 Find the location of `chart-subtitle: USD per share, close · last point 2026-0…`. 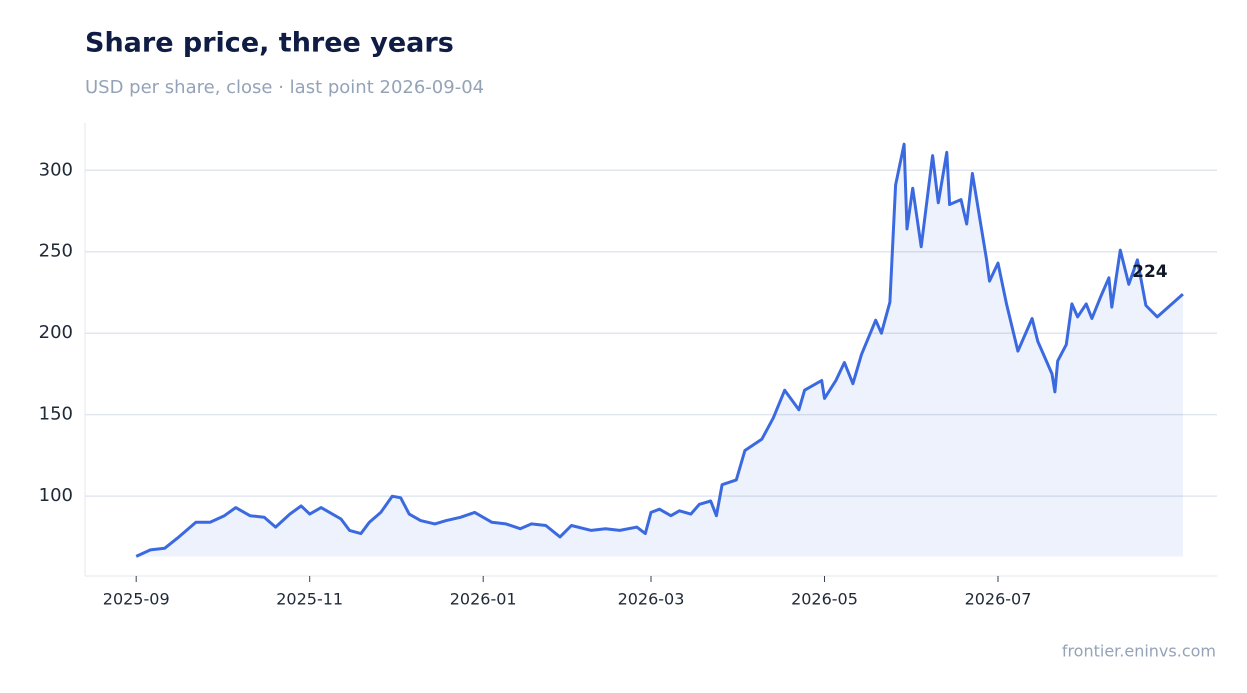

chart-subtitle: USD per share, close · last point 2026-0… is located at coordinates (284, 87).